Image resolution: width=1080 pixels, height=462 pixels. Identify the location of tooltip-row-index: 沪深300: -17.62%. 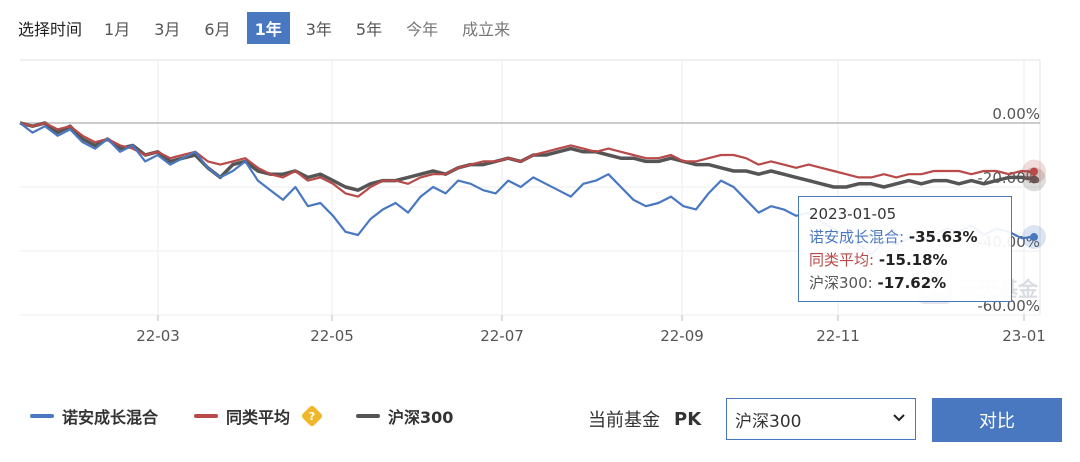
(905, 283).